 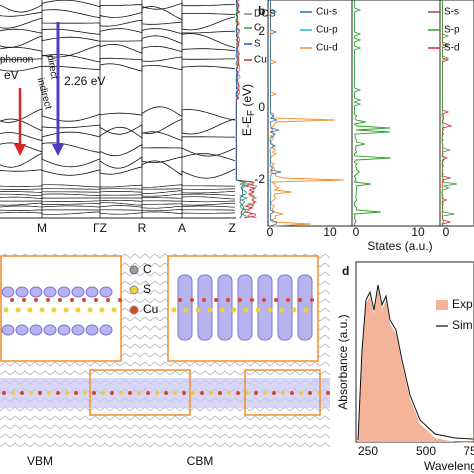 What do you see at coordinates (143, 289) in the screenshot?
I see `legend: C S Cu` at bounding box center [143, 289].